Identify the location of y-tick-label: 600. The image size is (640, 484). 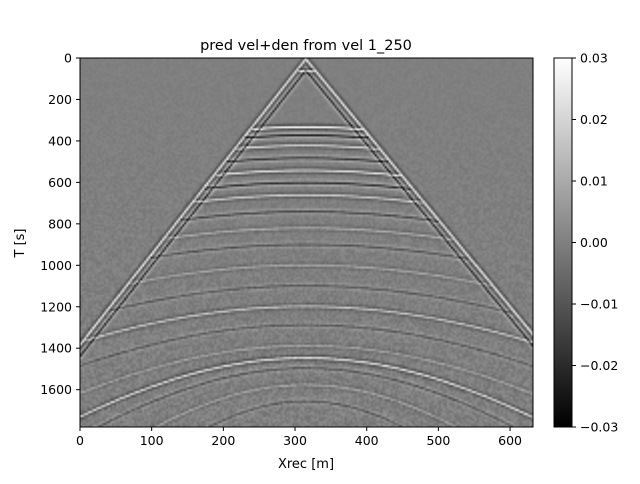
(60, 182).